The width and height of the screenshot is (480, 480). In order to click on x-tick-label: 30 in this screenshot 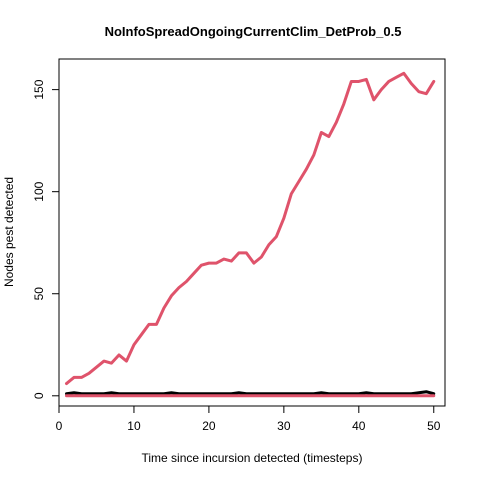, I will do `click(284, 426)`.